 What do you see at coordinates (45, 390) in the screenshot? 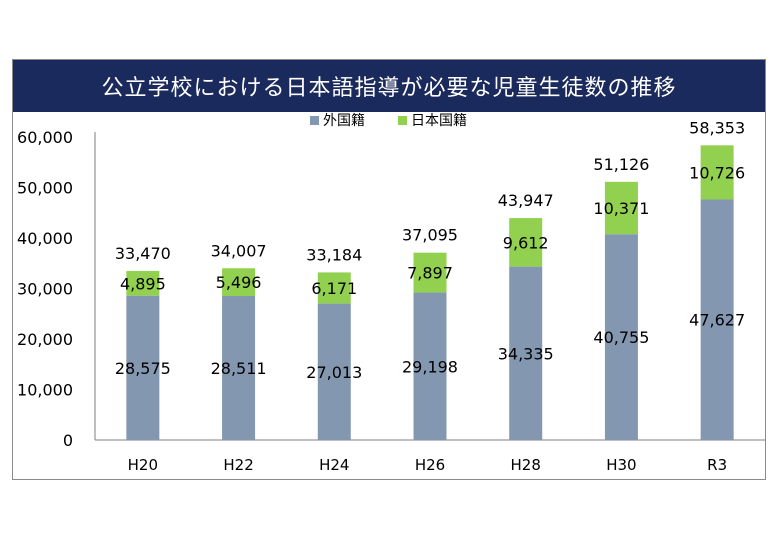
I see `y-tick-label: 10,000` at bounding box center [45, 390].